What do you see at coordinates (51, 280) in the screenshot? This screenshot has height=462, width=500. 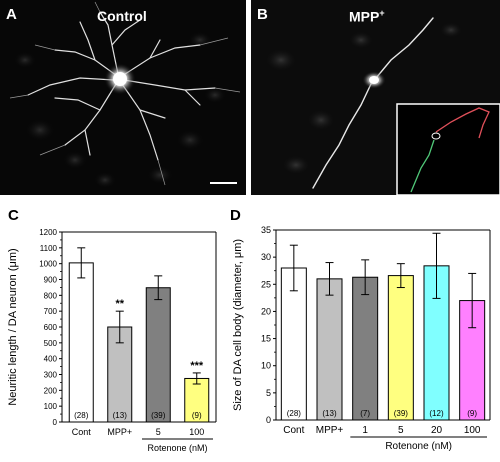 I see `y-tick-label: 900` at bounding box center [51, 280].